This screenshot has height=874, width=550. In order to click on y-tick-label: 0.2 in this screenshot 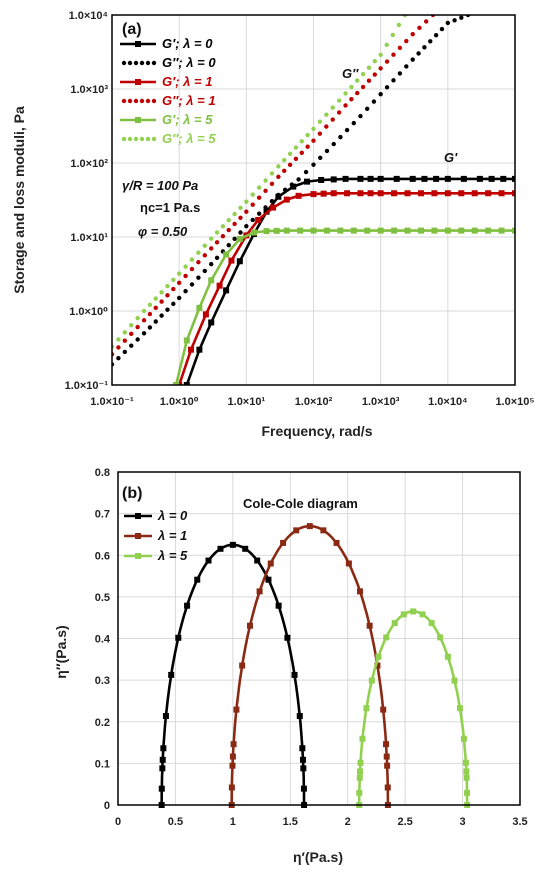, I will do `click(102, 723)`.